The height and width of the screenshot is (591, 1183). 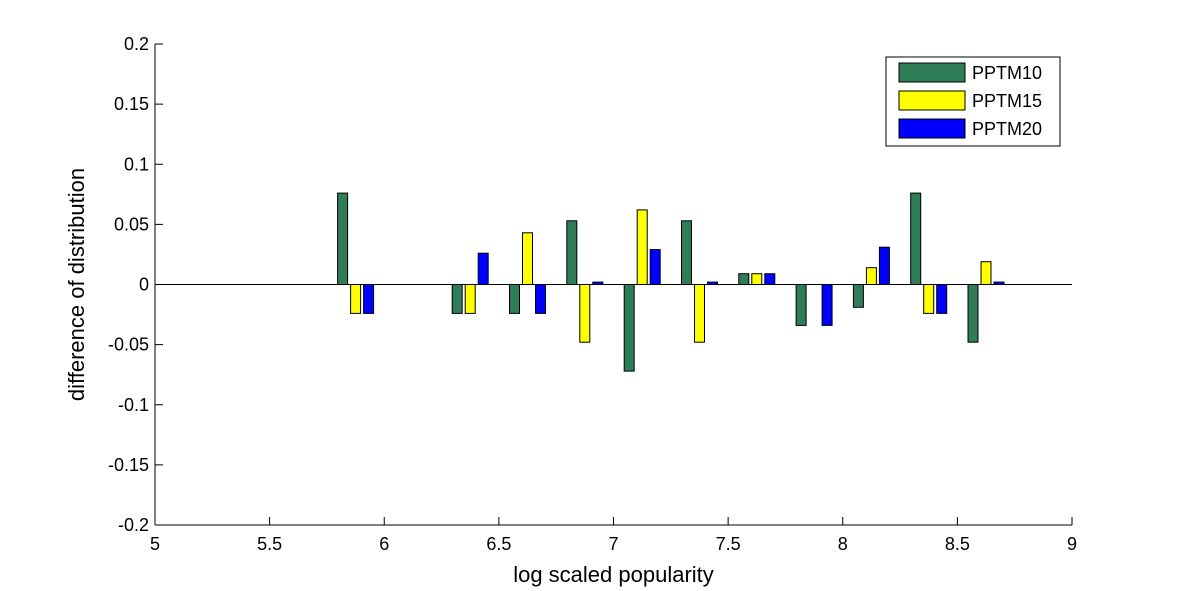 What do you see at coordinates (728, 544) in the screenshot?
I see `x-tick-label: 7.5` at bounding box center [728, 544].